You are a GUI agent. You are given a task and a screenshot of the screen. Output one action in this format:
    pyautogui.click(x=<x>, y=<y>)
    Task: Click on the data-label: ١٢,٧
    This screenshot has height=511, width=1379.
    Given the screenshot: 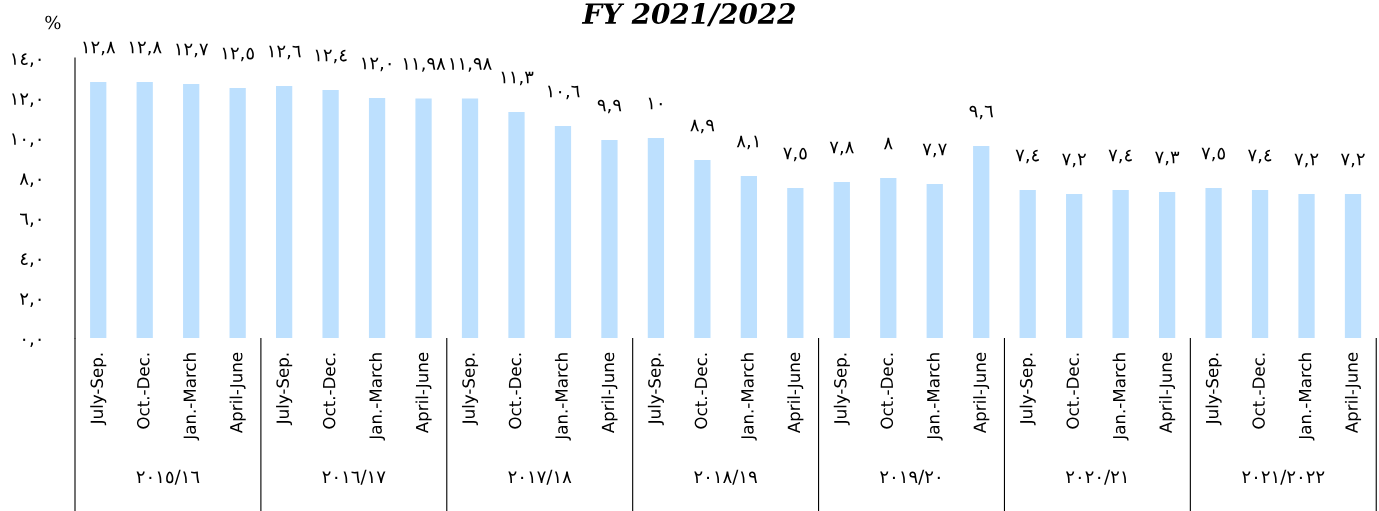 What is the action you would take?
    pyautogui.click(x=192, y=50)
    